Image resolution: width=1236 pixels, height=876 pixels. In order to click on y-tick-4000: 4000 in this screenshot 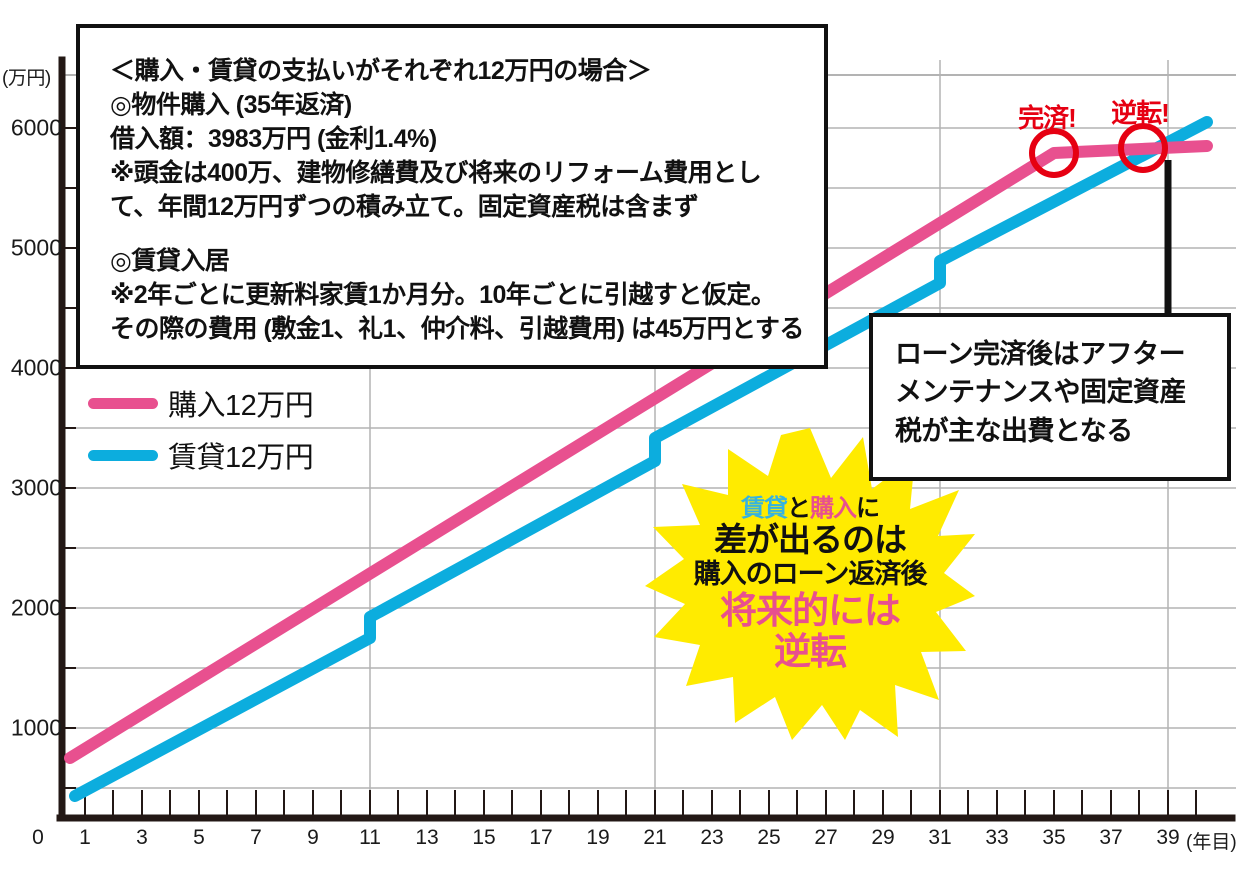, I will do `click(36, 367)`.